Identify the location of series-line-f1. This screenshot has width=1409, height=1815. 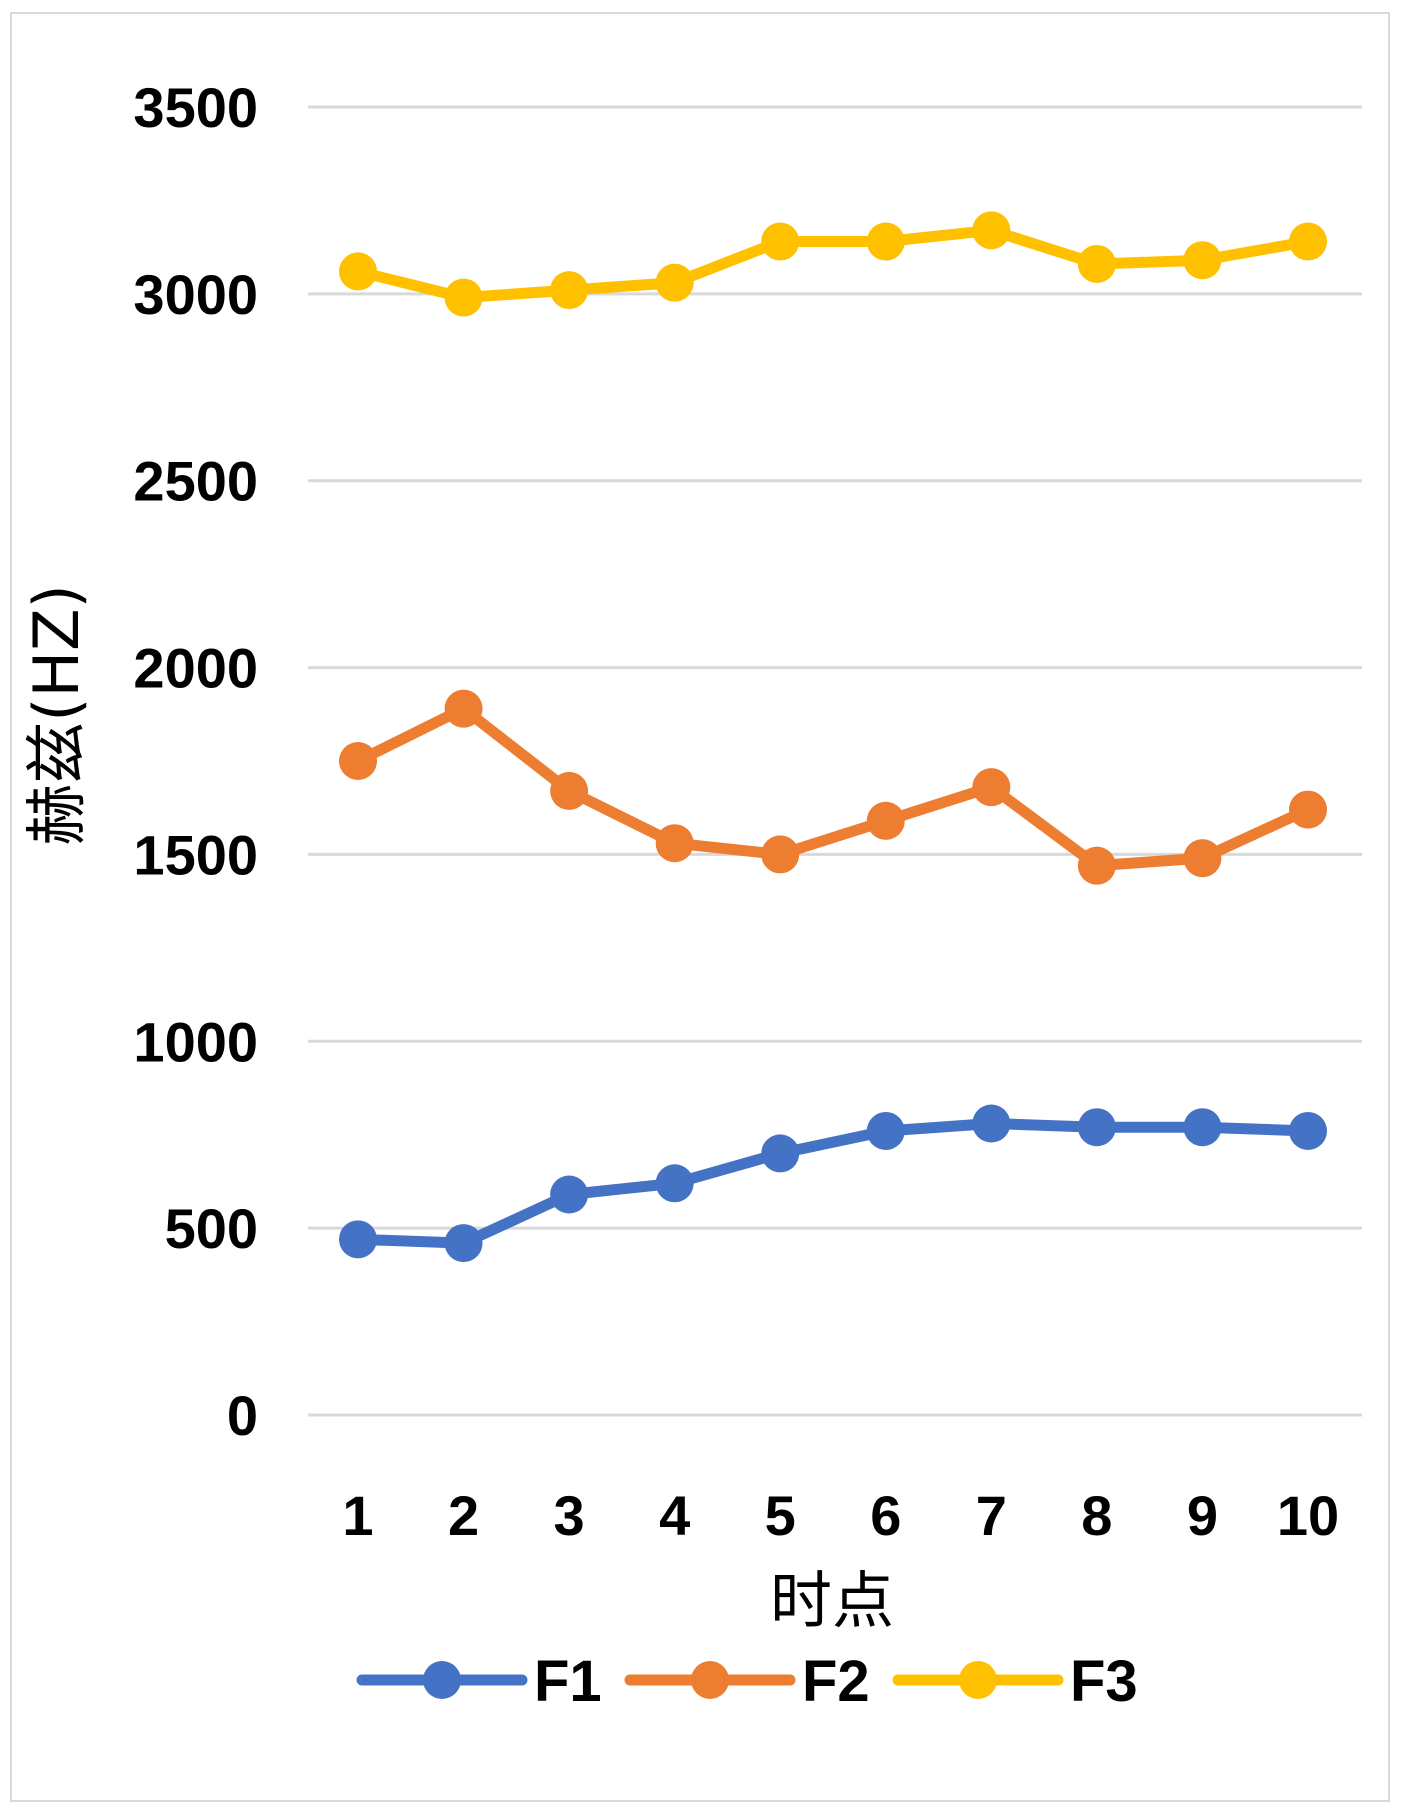
(833, 1183).